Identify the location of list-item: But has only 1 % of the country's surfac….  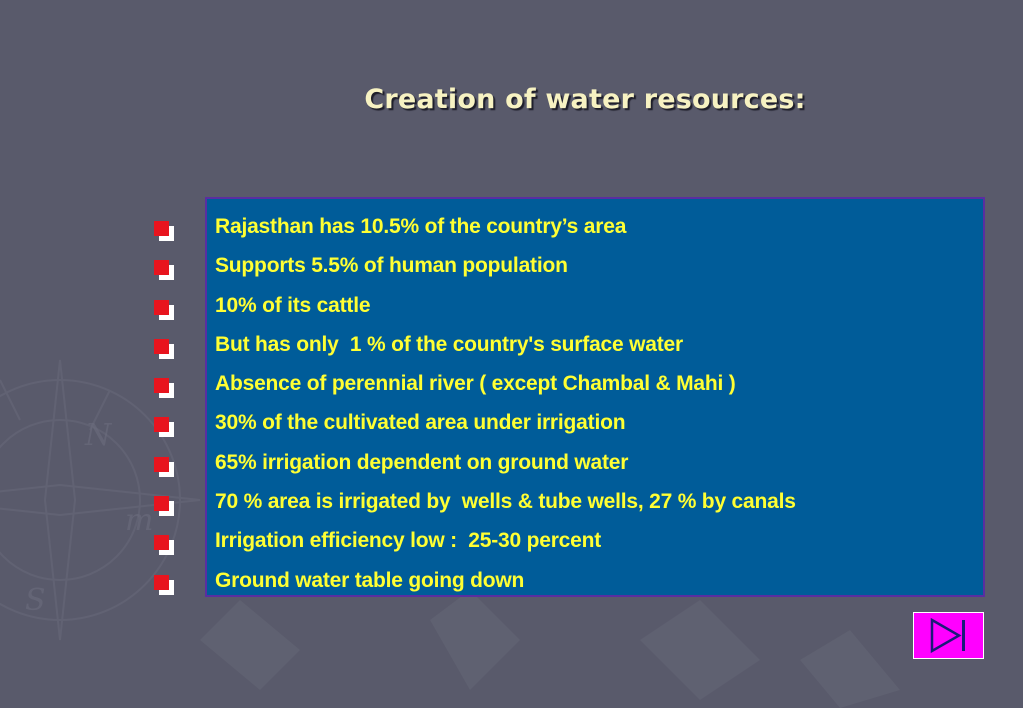
(449, 344).